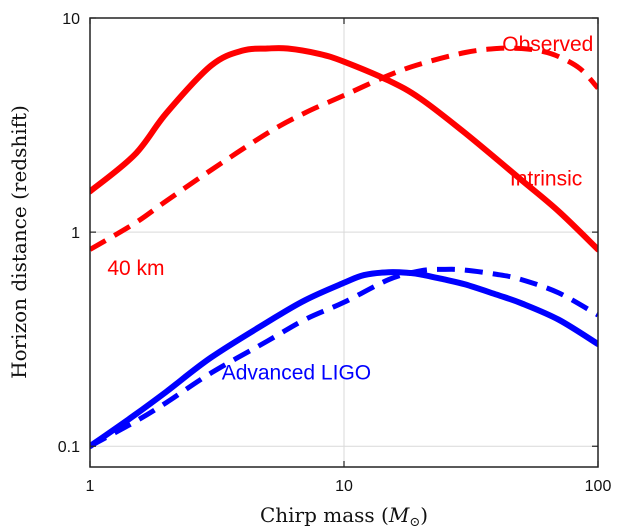 This screenshot has height=531, width=623. I want to click on x-tick-label: 1, so click(90, 486).